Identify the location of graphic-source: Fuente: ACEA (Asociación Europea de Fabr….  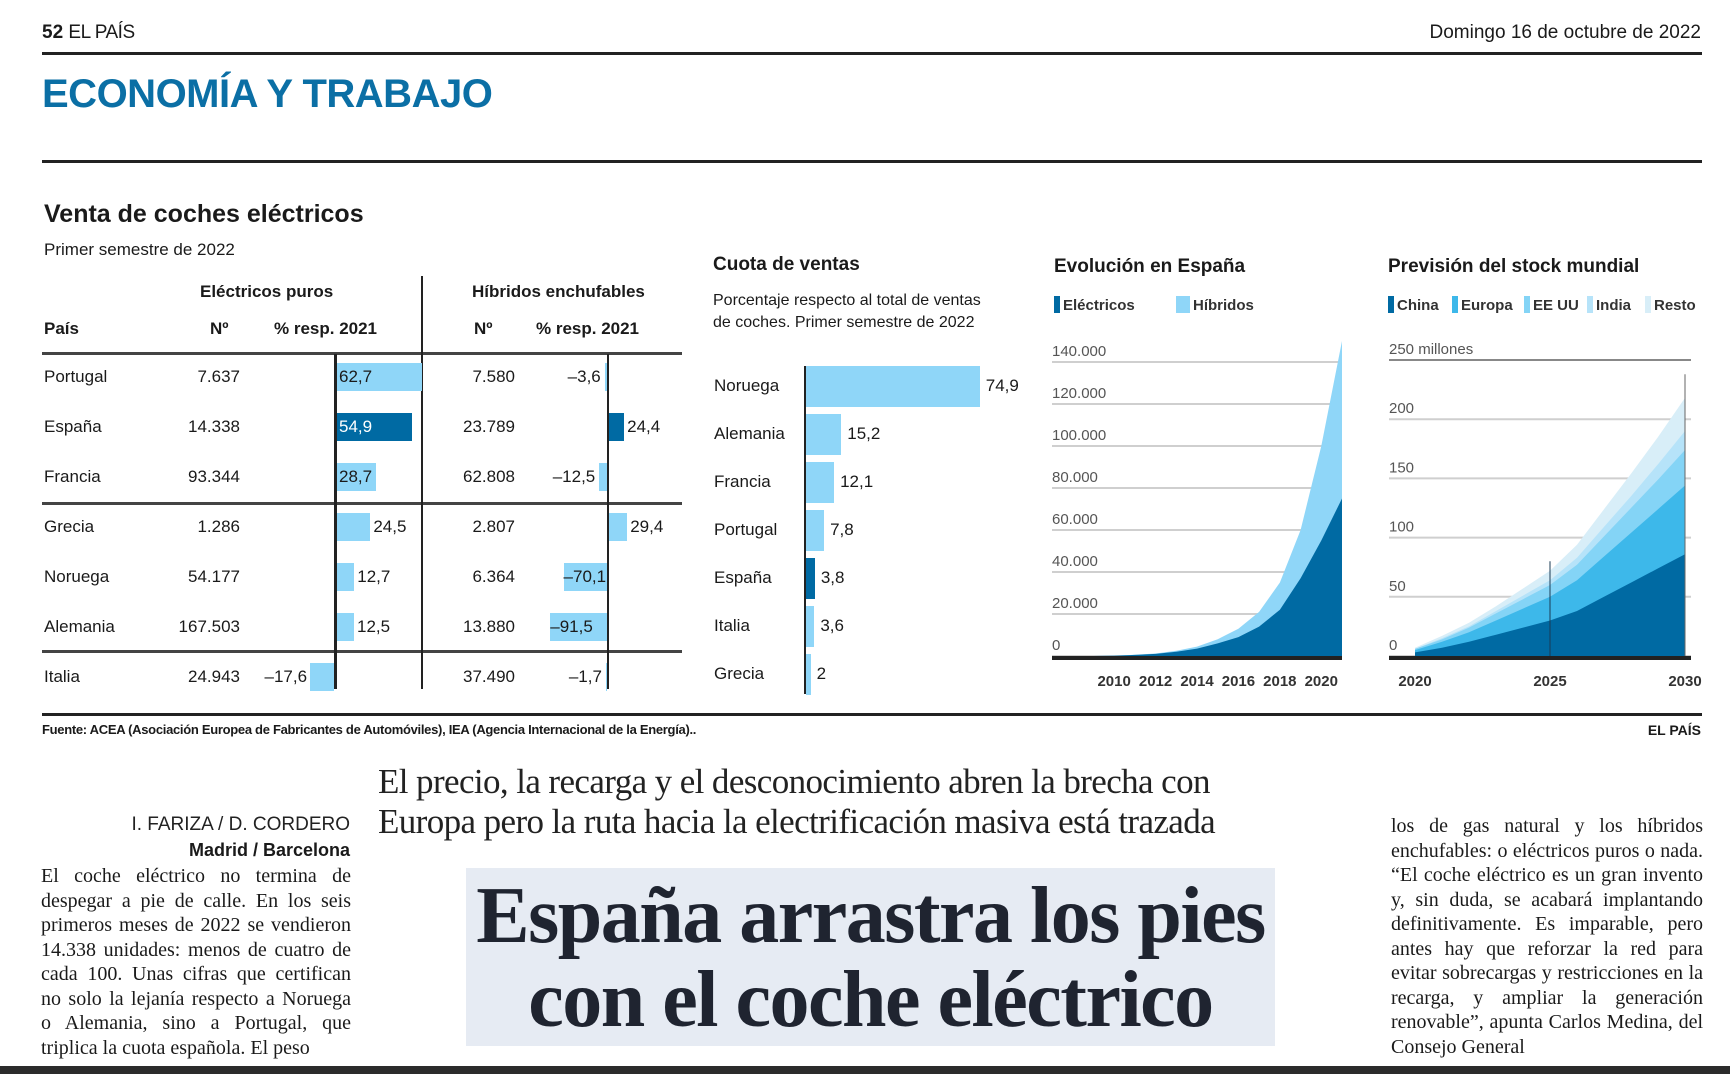
(369, 729).